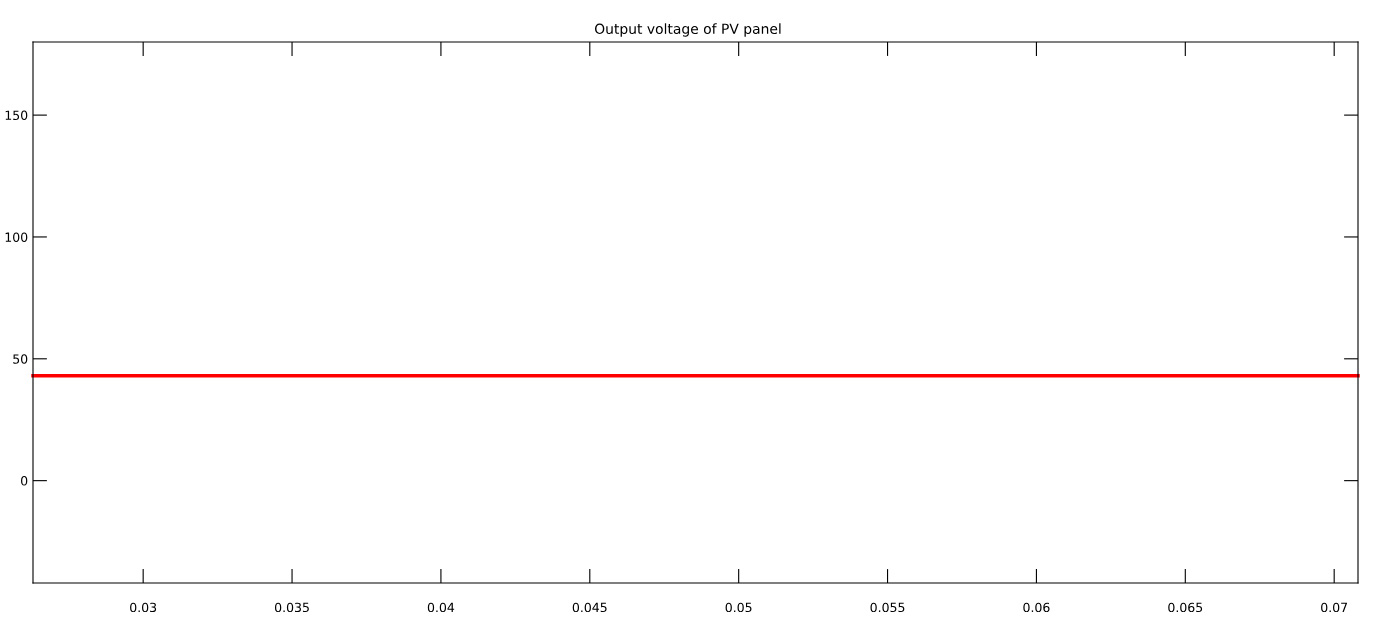  What do you see at coordinates (24, 481) in the screenshot?
I see `y-tick-label: 0` at bounding box center [24, 481].